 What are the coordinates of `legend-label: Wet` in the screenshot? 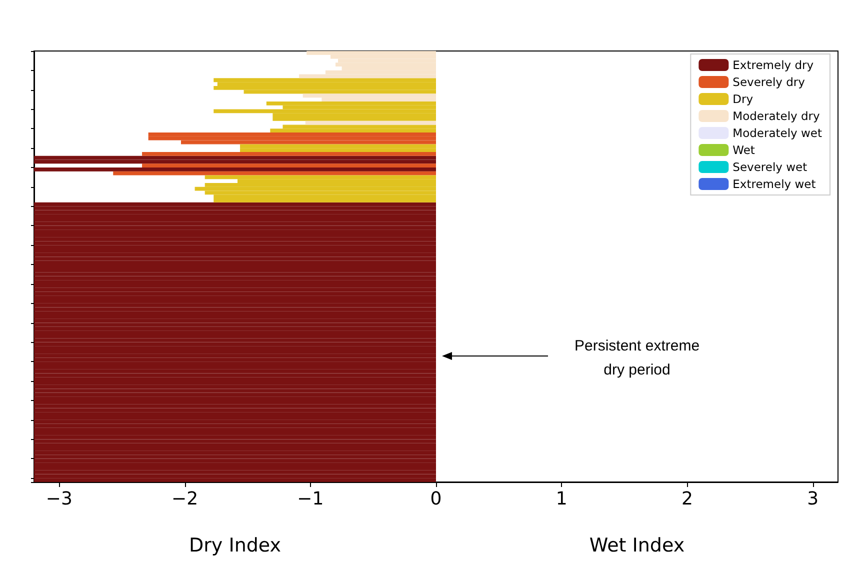 It's located at (744, 150).